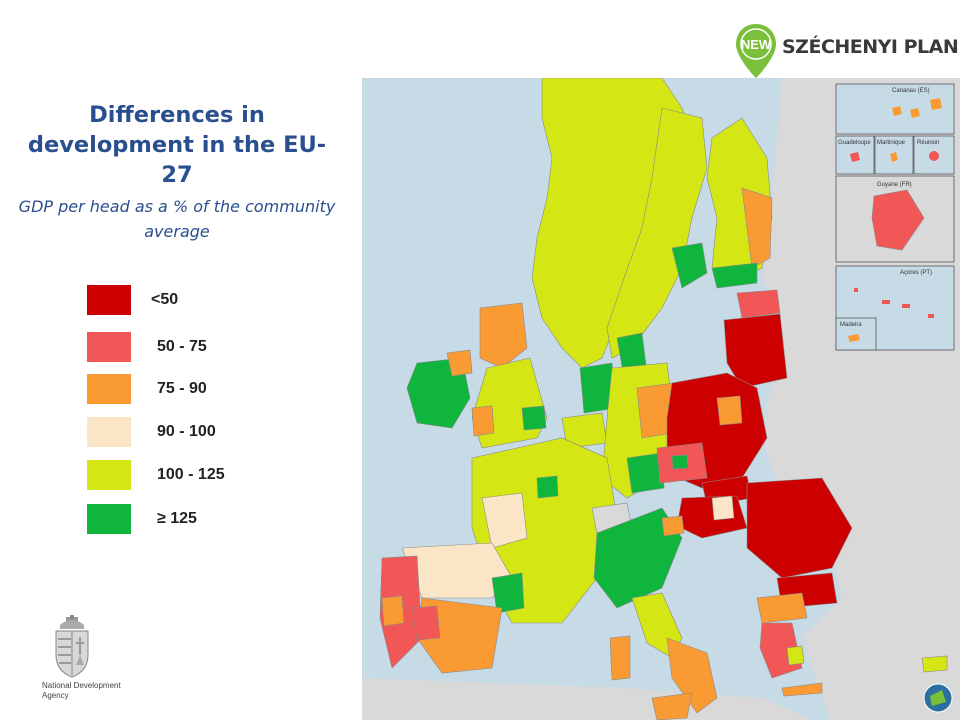 The image size is (960, 720). I want to click on legend-item: 90 - 100, so click(212, 432).